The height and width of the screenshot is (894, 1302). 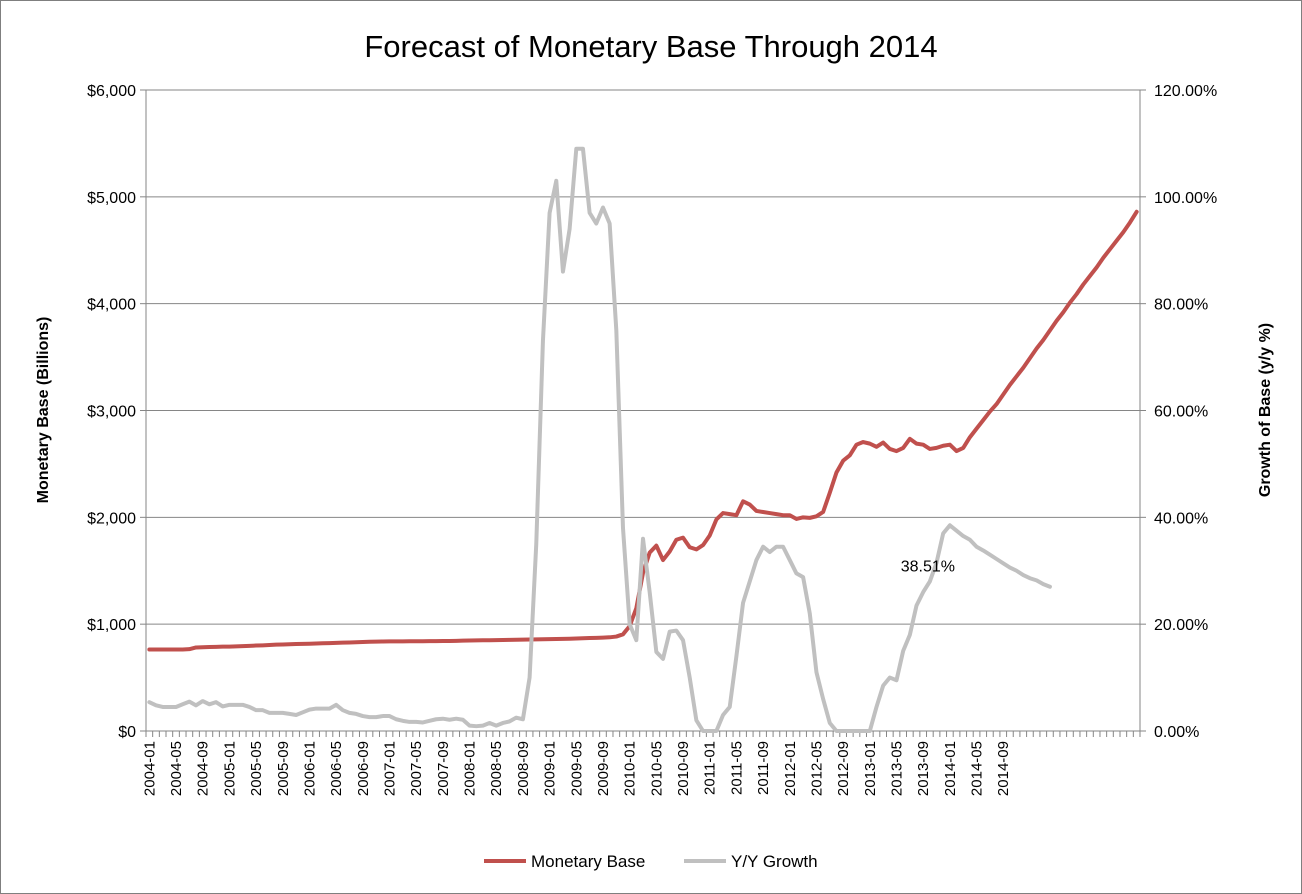 I want to click on x-tick-label: 2014-01, so click(x=950, y=768).